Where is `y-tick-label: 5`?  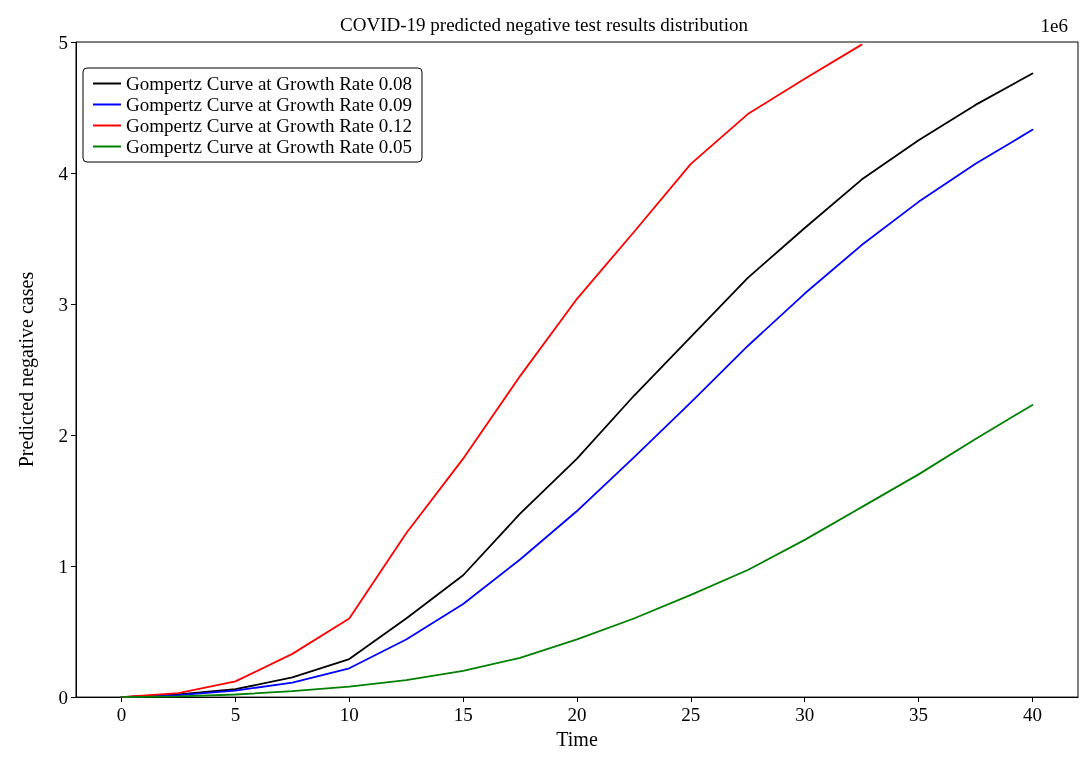
y-tick-label: 5 is located at coordinates (63, 42).